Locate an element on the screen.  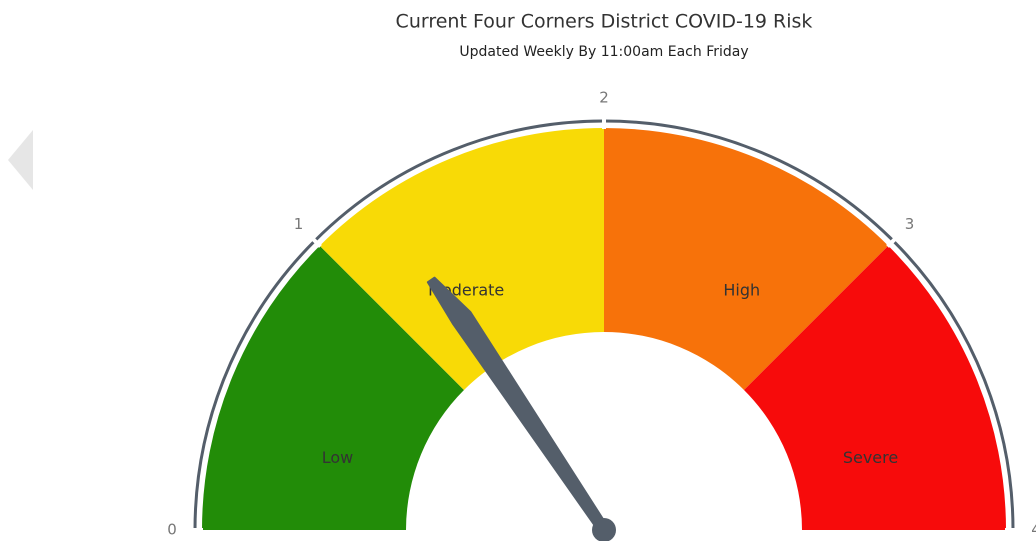
tick-label: 3 is located at coordinates (910, 224).